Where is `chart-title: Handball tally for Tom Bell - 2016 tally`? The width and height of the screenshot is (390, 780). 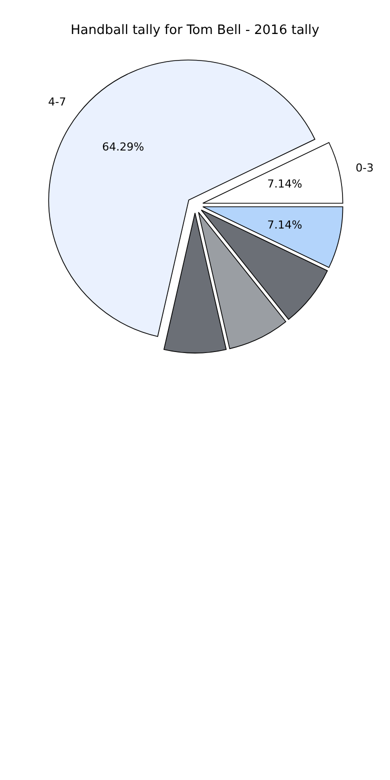 chart-title: Handball tally for Tom Bell - 2016 tally is located at coordinates (195, 30).